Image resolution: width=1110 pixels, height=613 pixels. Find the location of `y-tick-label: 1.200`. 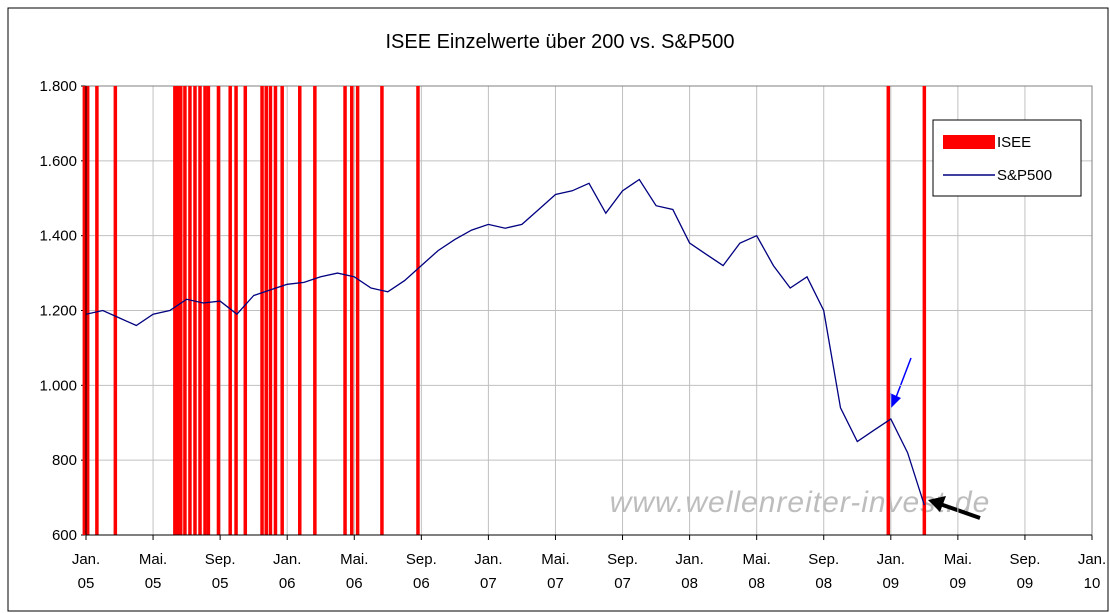

y-tick-label: 1.200 is located at coordinates (58, 311).